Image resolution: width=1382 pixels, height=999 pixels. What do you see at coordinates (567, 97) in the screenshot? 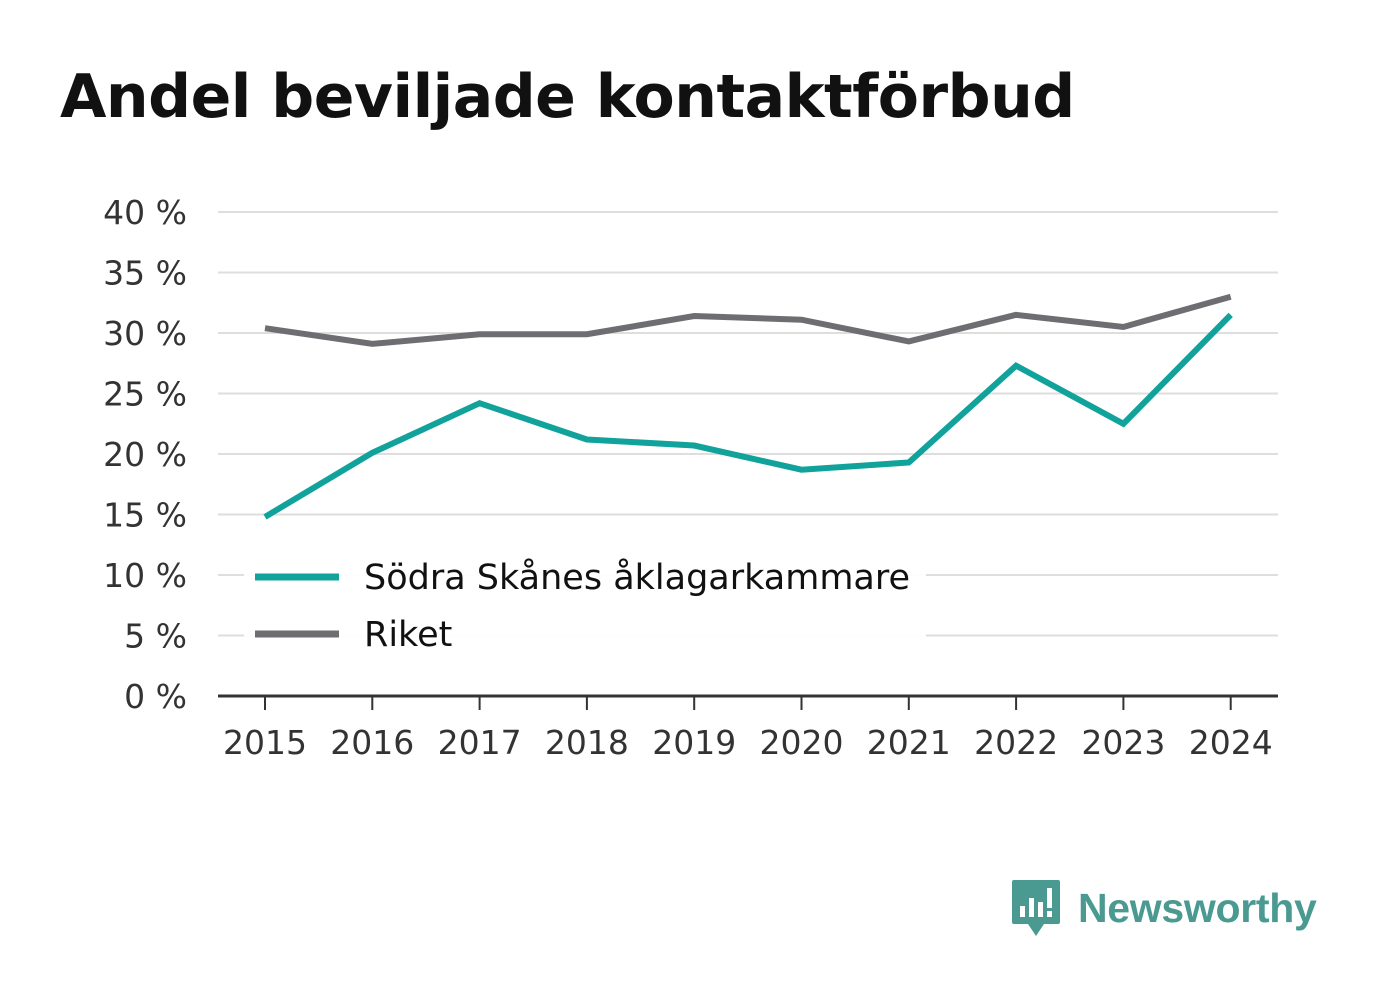
I see `chart-title: Andel beviljade kontaktförbud` at bounding box center [567, 97].